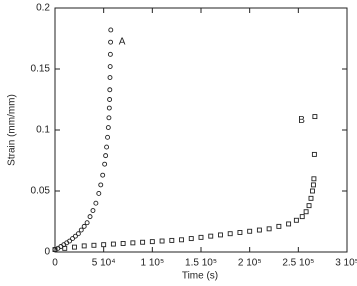 The height and width of the screenshot is (286, 357). What do you see at coordinates (47, 252) in the screenshot?
I see `y-tick-label: 0` at bounding box center [47, 252].